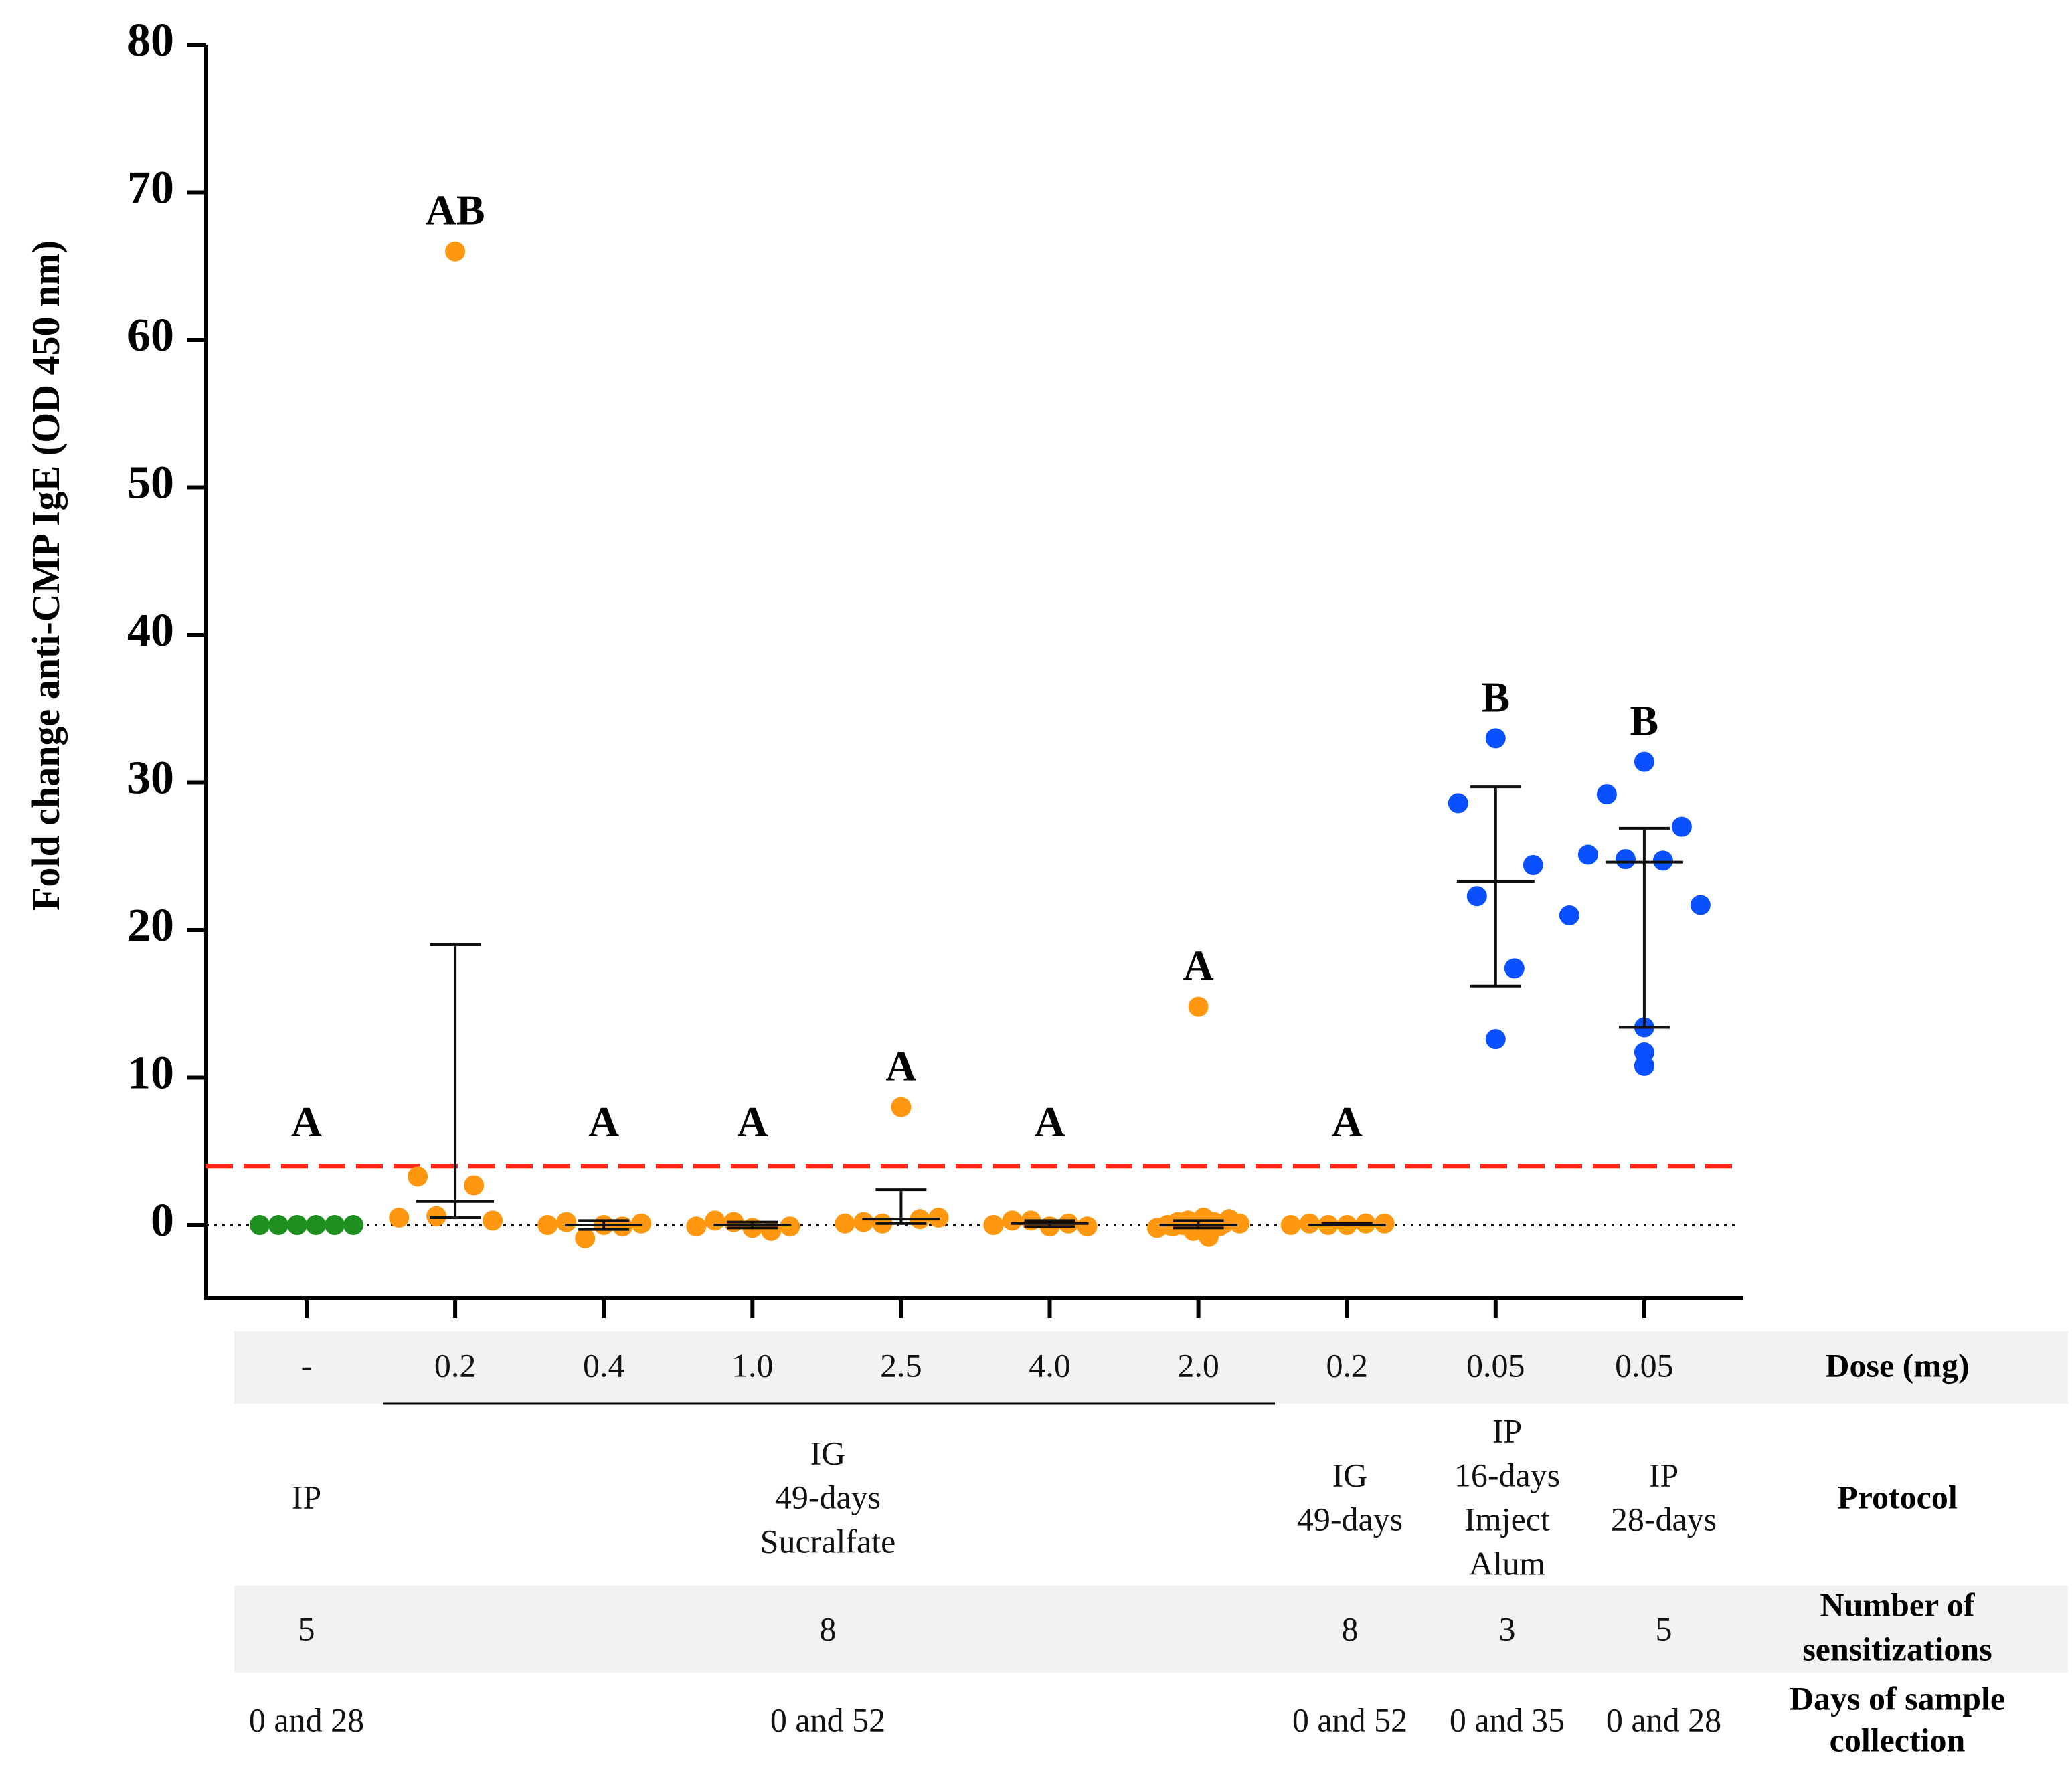  What do you see at coordinates (1663, 1474) in the screenshot?
I see `protocol-ip28-line1: IP` at bounding box center [1663, 1474].